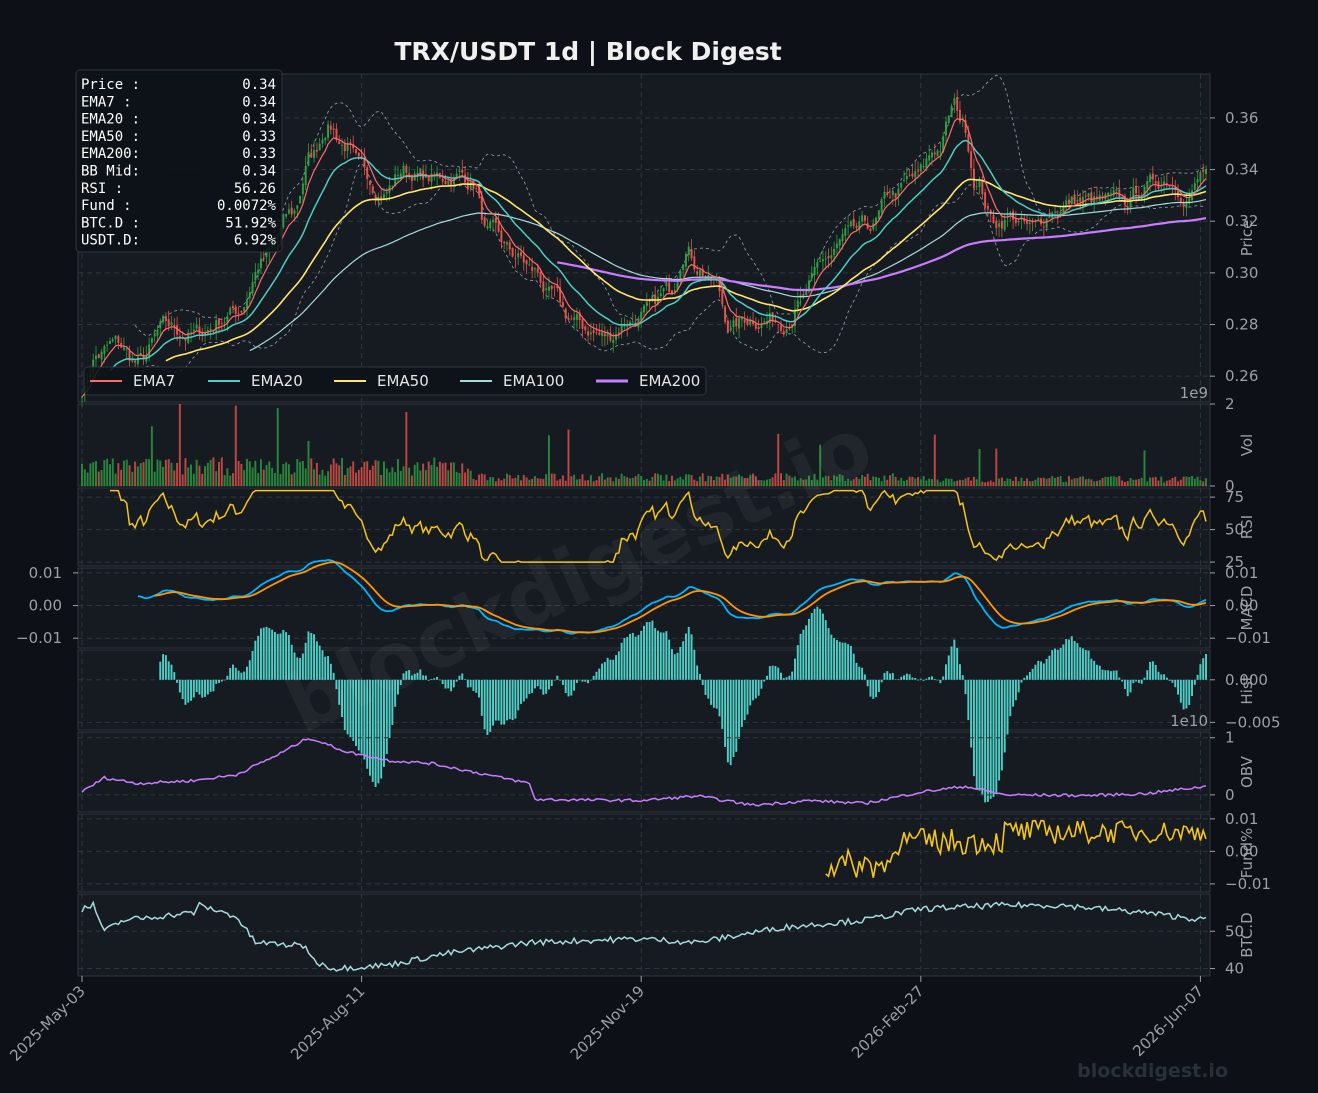  I want to click on legend: EMA7 EMA20 EMA50 EMA100 EMA200, so click(395, 381).